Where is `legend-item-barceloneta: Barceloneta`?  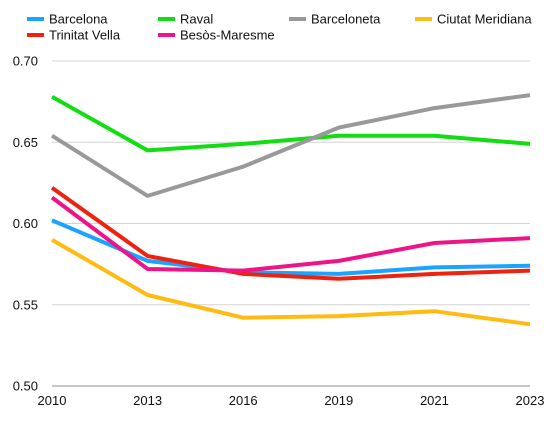
legend-item-barceloneta: Barceloneta is located at coordinates (335, 19).